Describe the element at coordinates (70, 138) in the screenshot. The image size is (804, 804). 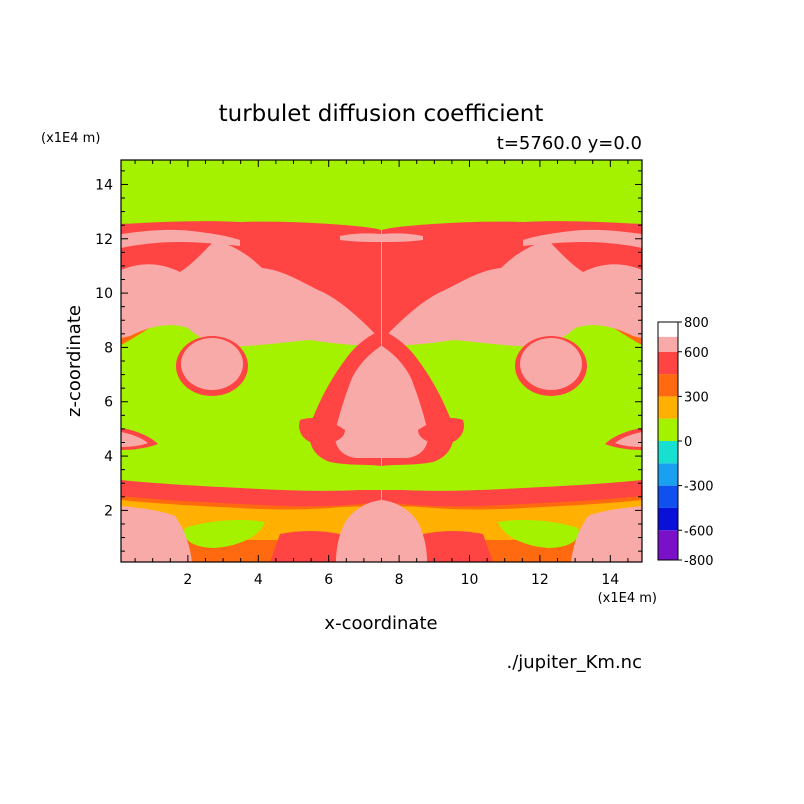
I see `y-unit-label: (x1E4 m)` at that location.